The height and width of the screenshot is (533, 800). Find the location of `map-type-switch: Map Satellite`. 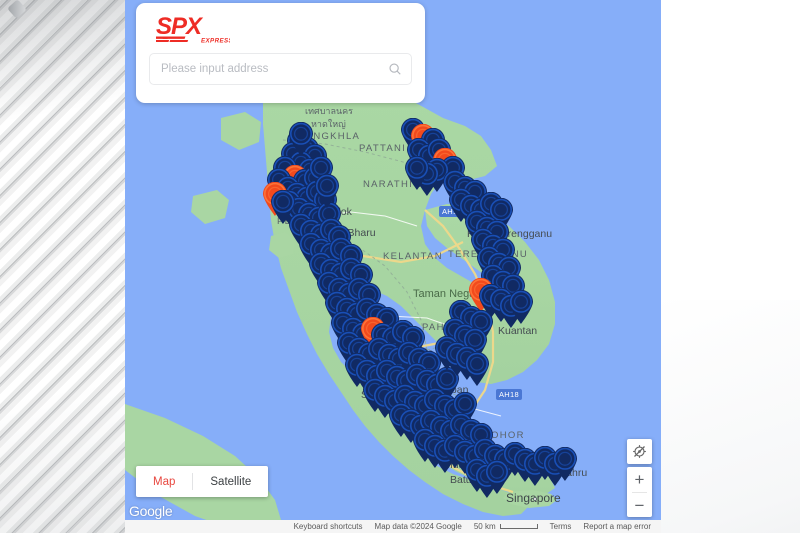

map-type-switch: Map Satellite is located at coordinates (202, 481).